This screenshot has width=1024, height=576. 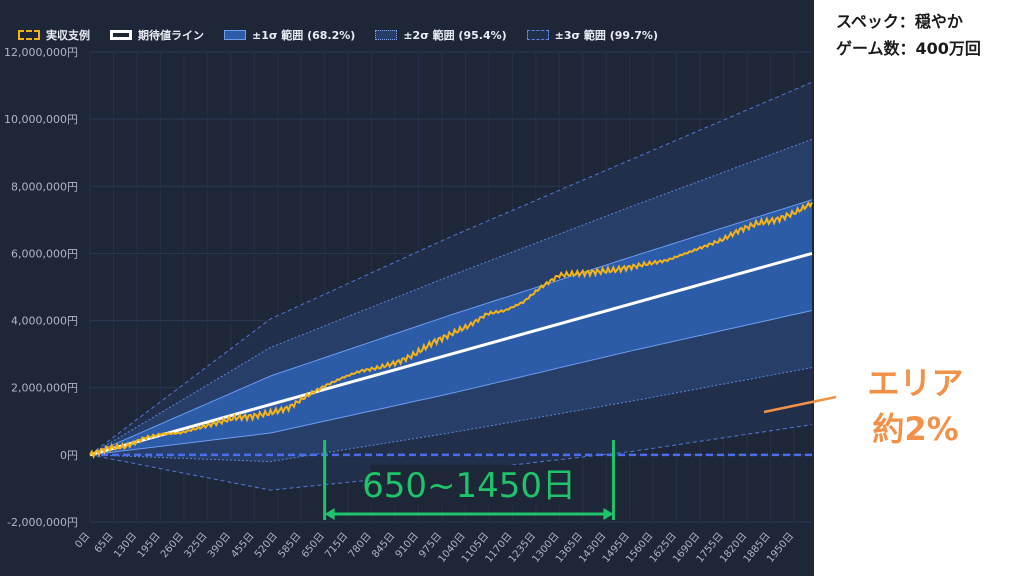 What do you see at coordinates (608, 514) in the screenshot?
I see `range-arrow-right-icon` at bounding box center [608, 514].